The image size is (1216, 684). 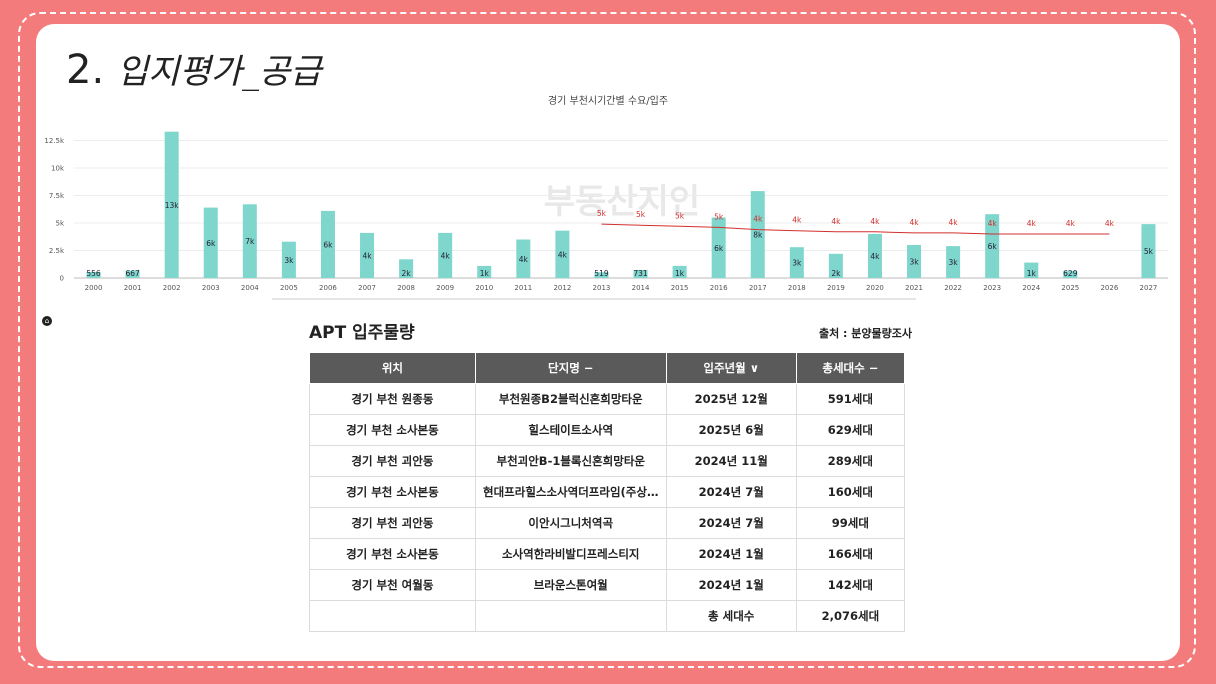 I want to click on x-tick-label: 2007, so click(x=367, y=288).